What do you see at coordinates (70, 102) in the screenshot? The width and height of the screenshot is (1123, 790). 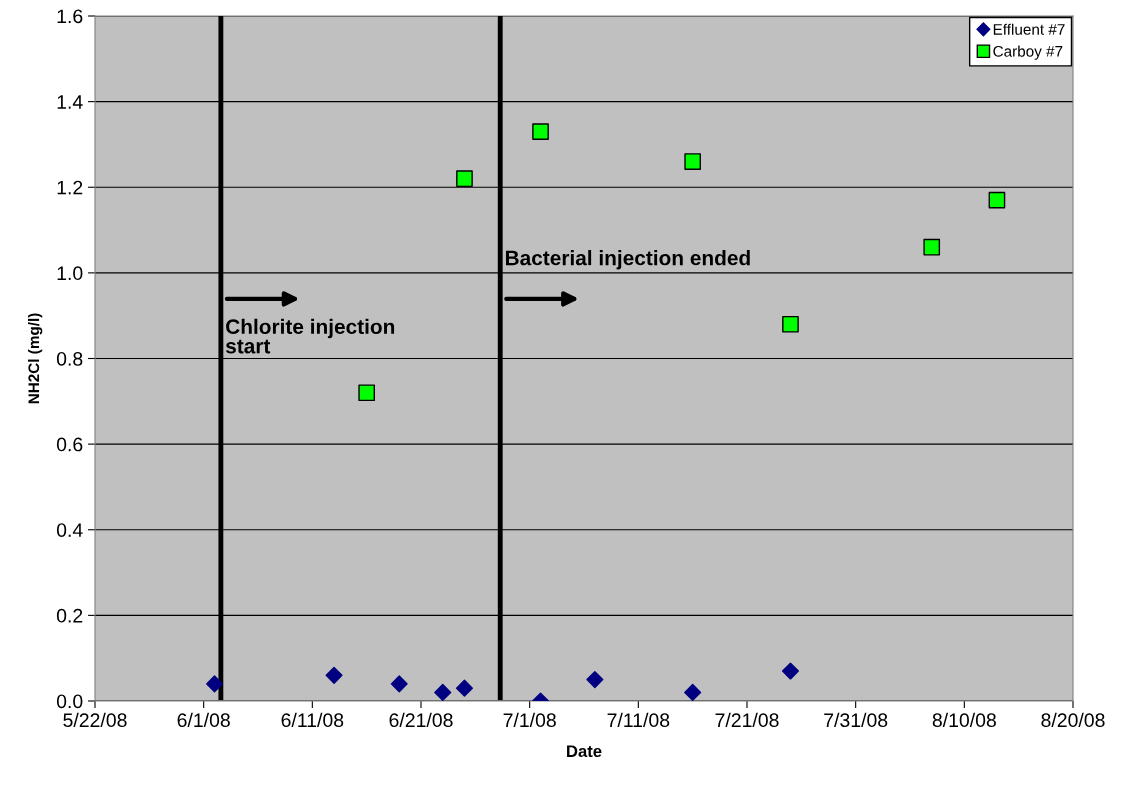 I see `y-tick-label: 1.4` at bounding box center [70, 102].